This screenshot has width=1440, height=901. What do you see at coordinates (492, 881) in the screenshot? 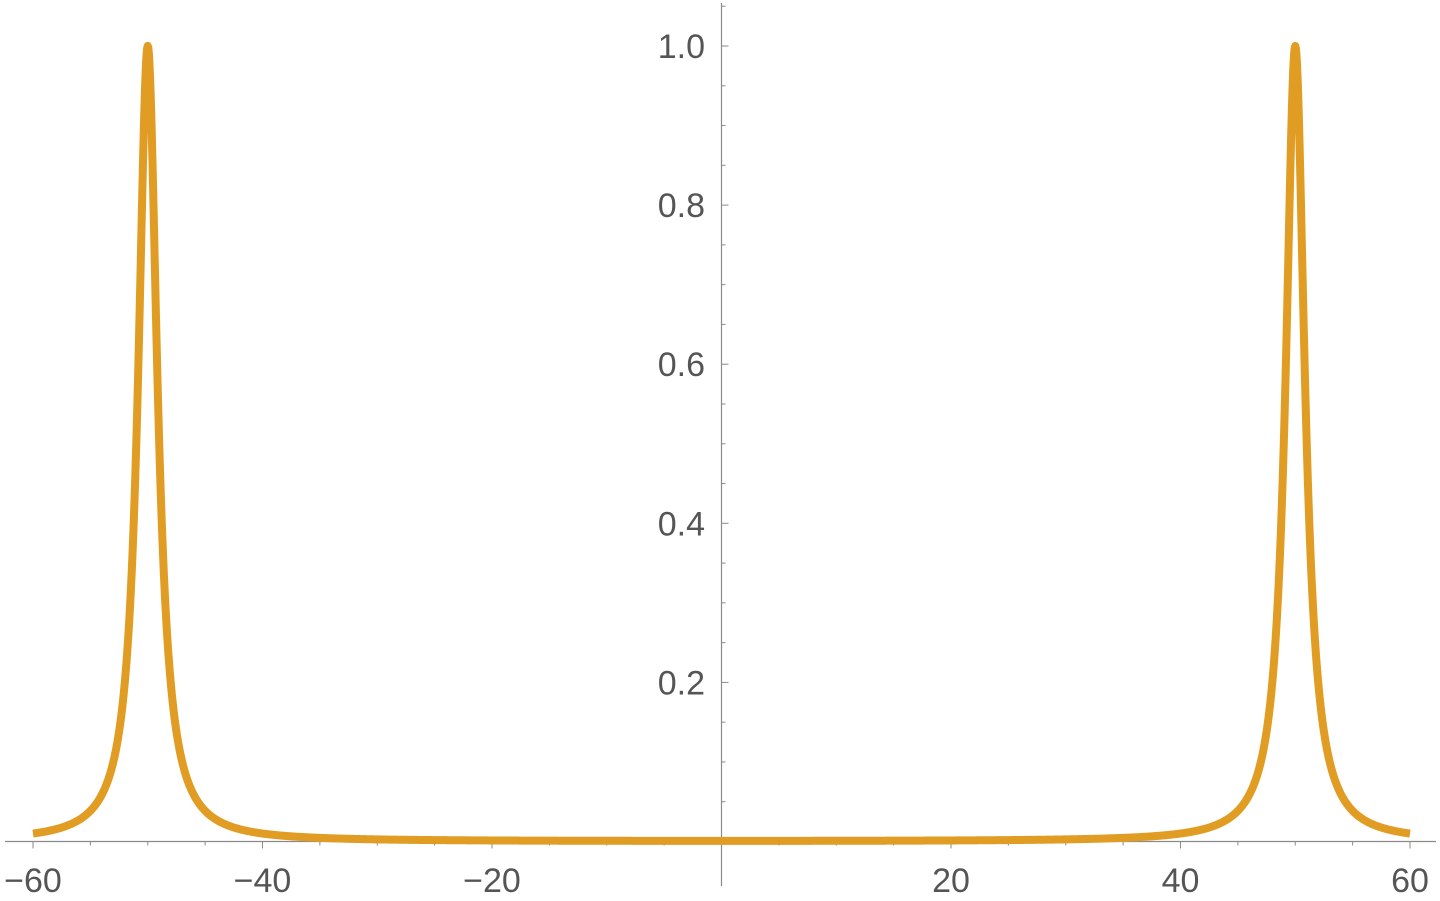
I see `x-tick-label: −20` at bounding box center [492, 881].